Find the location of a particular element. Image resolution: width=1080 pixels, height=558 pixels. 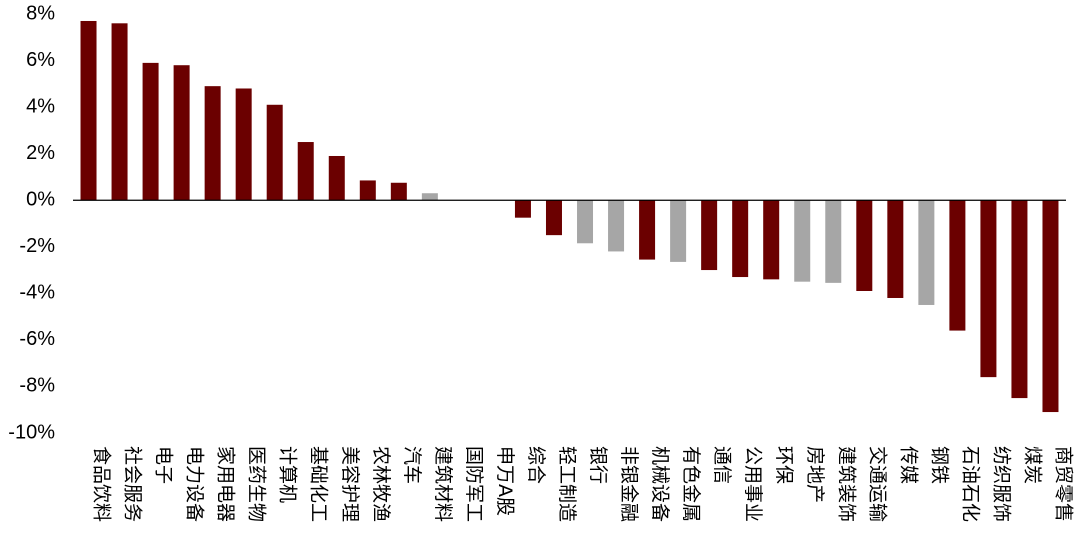

category-label: 交通运输 is located at coordinates (877, 484).